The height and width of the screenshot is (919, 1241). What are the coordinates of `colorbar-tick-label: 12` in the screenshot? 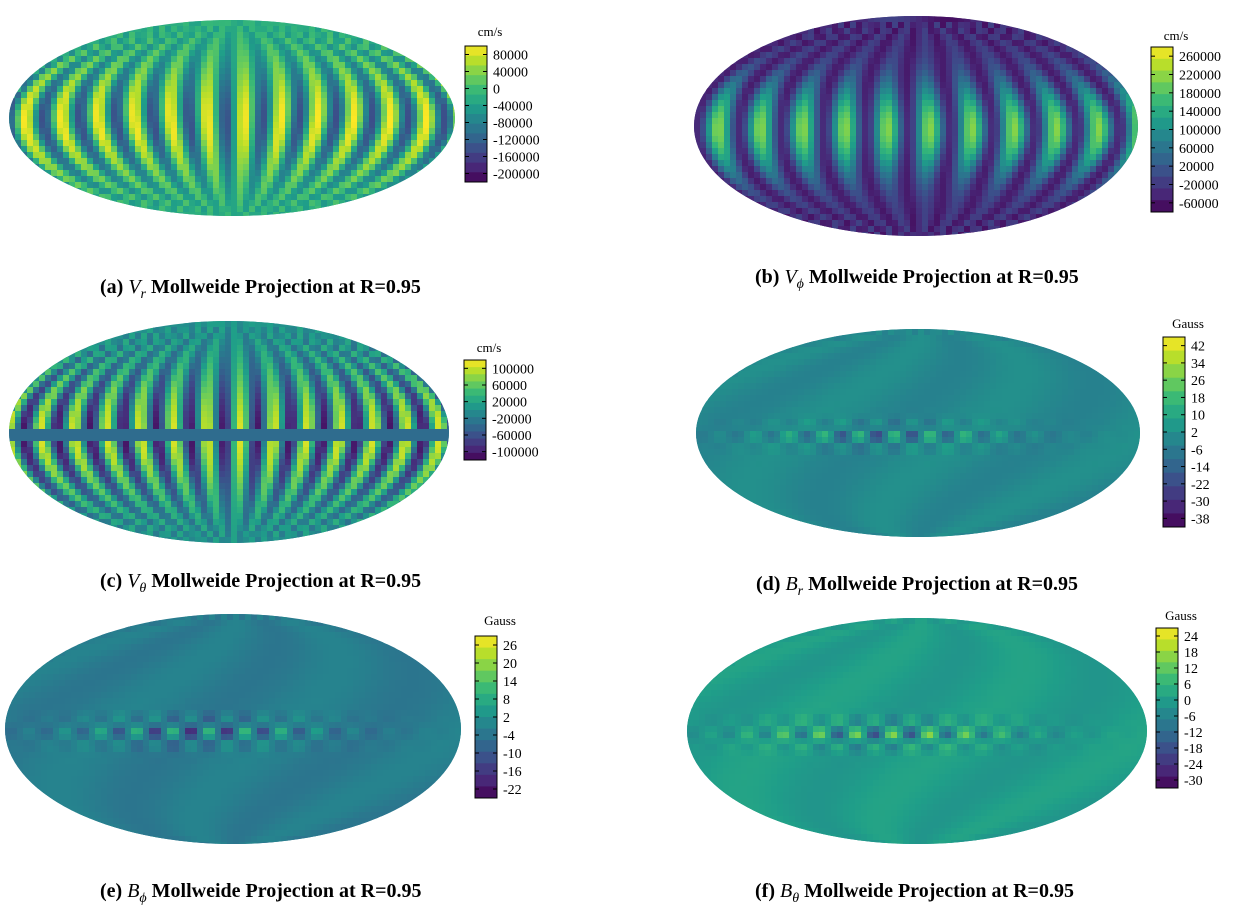 It's located at (1191, 669).